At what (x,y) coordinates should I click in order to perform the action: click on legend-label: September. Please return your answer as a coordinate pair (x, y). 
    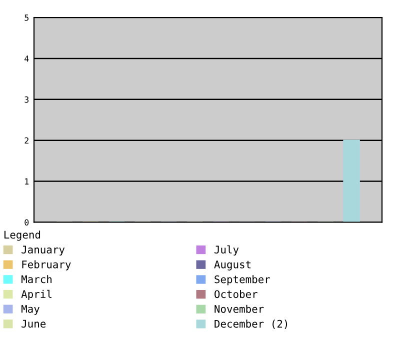
    Looking at the image, I should click on (242, 280).